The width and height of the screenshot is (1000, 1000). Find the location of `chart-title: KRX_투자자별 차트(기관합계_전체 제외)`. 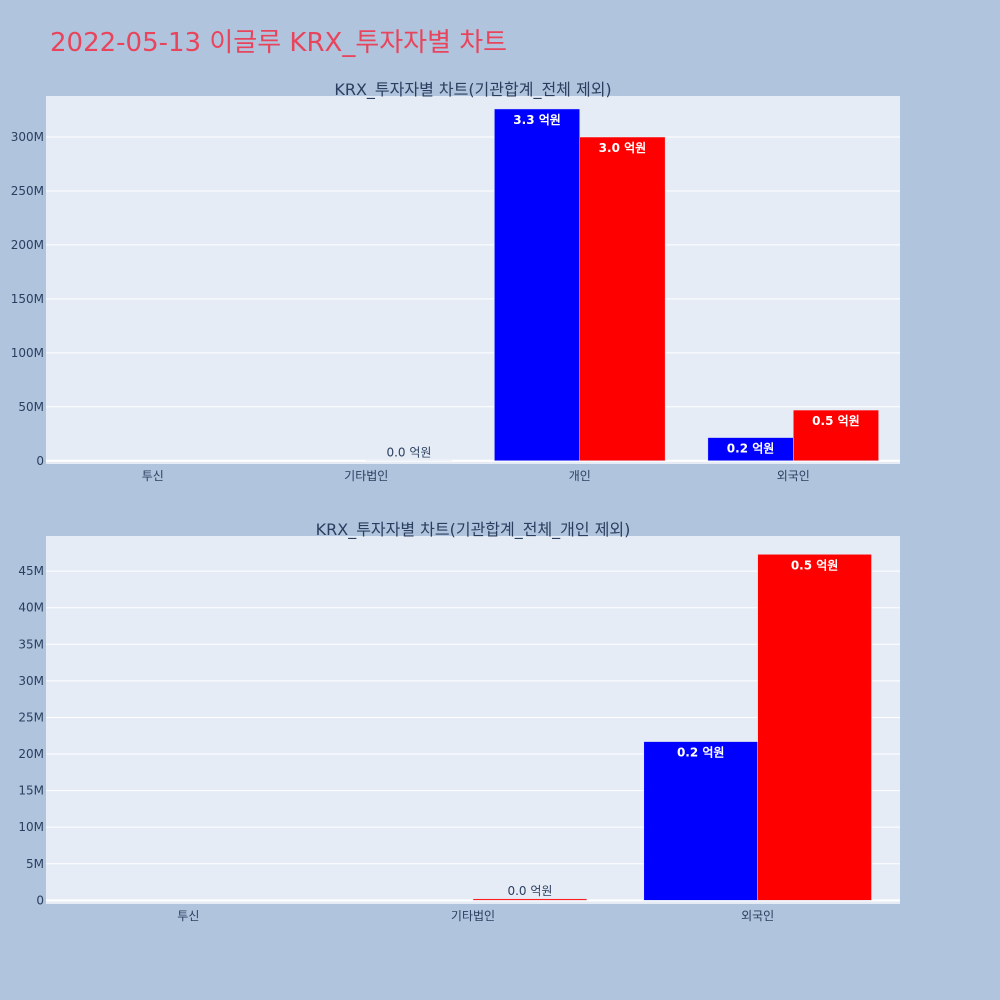

chart-title: KRX_투자자별 차트(기관합계_전체 제외) is located at coordinates (472, 90).